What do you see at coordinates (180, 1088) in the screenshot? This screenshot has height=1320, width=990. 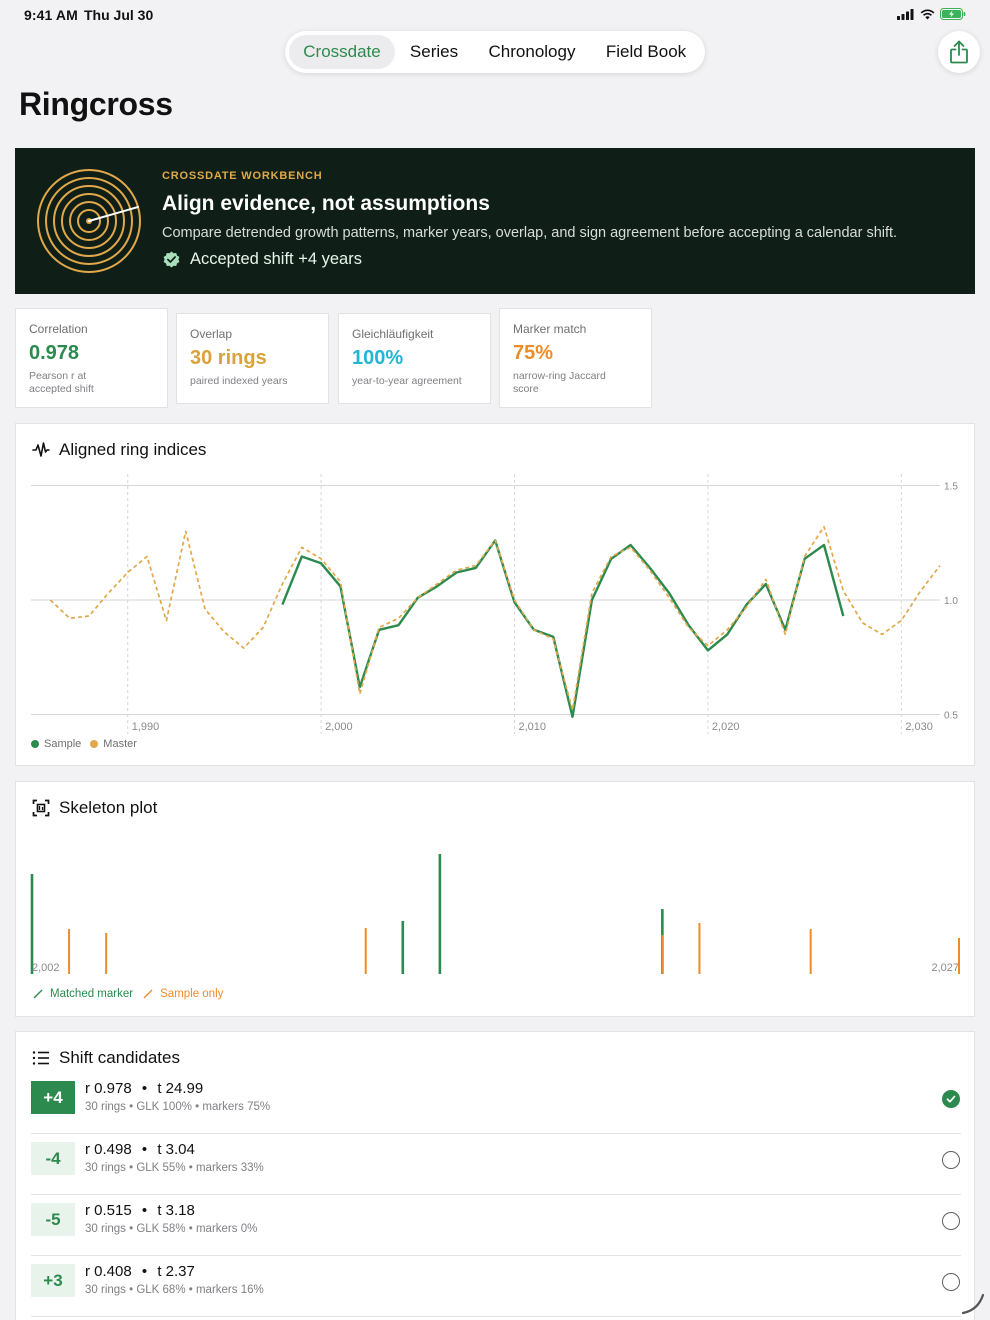 I see `candidate-t: t 24.99` at bounding box center [180, 1088].